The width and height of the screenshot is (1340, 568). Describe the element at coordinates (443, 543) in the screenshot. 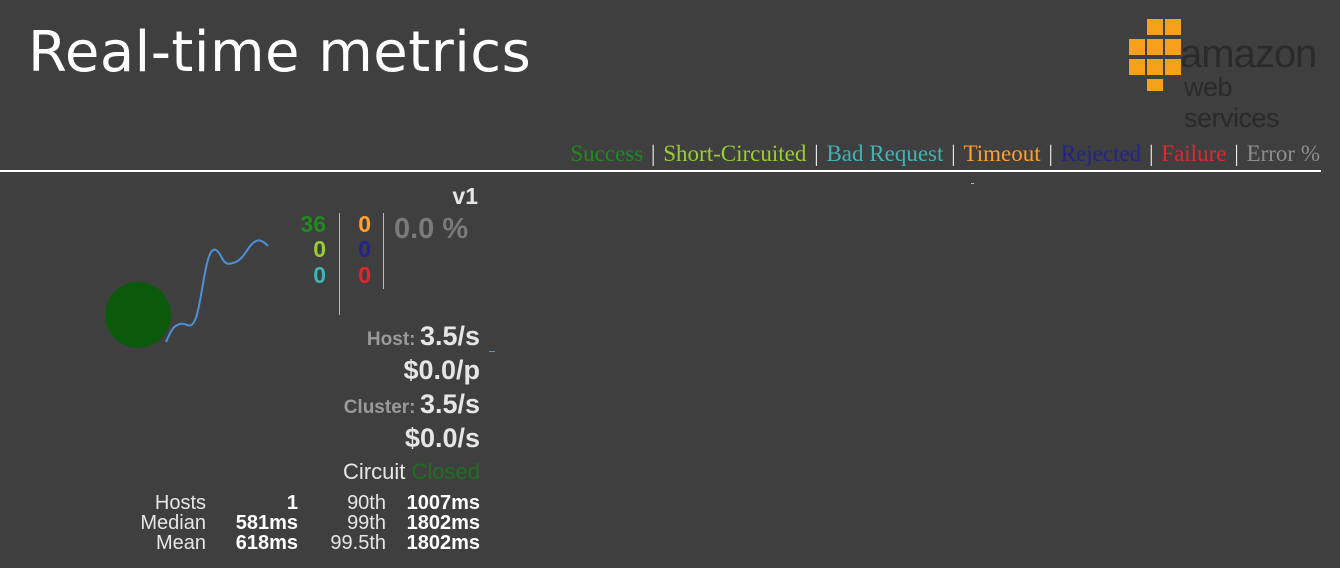

I see `p995-value: 1802ms` at that location.